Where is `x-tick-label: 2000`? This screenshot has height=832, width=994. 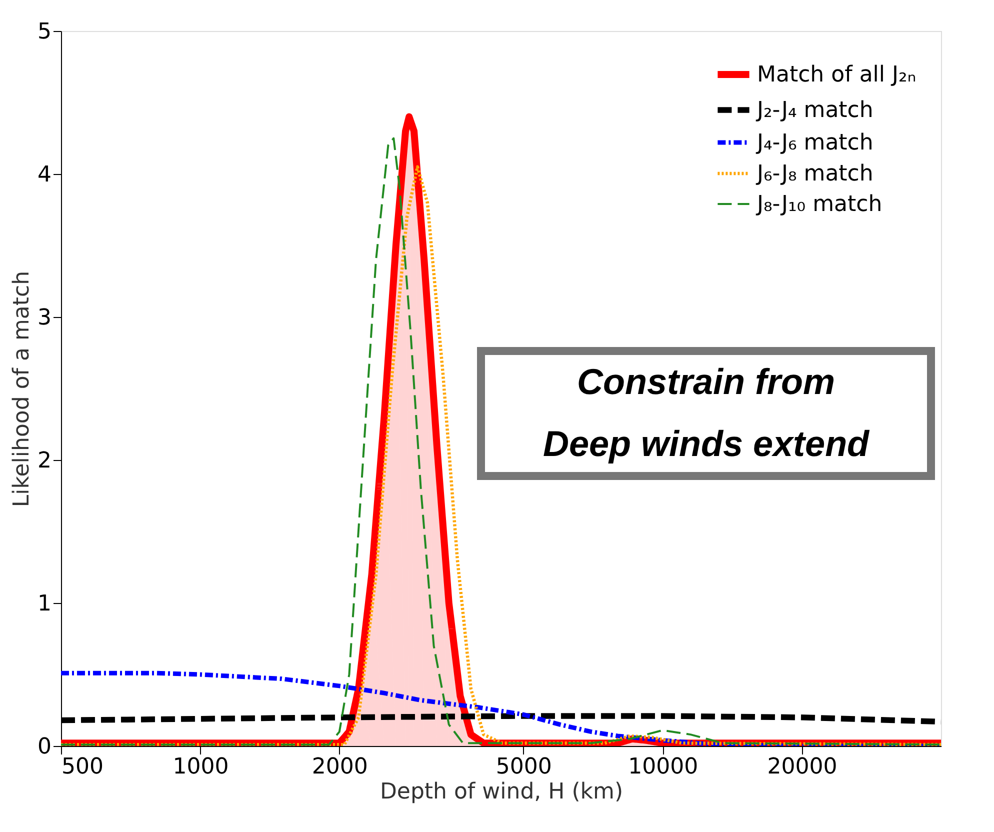
x-tick-label: 2000 is located at coordinates (340, 767).